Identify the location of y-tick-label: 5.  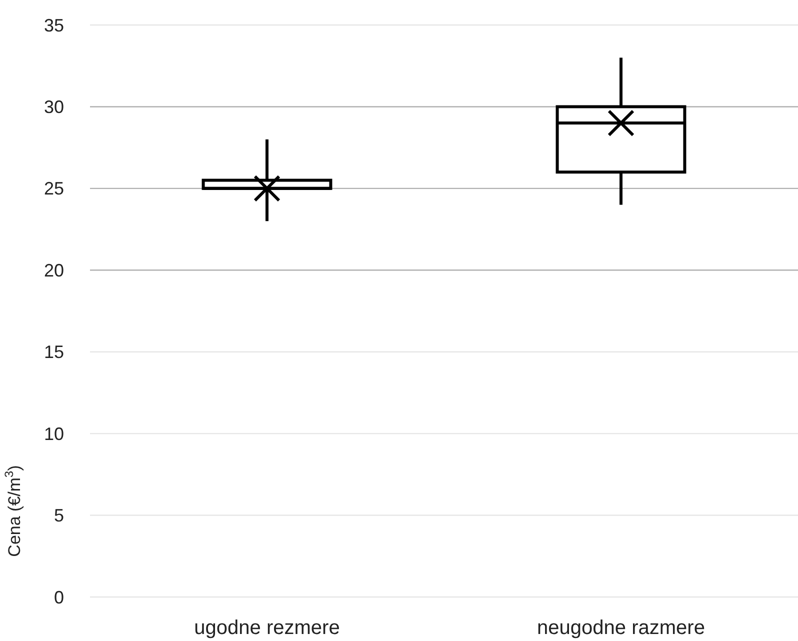
(59, 516).